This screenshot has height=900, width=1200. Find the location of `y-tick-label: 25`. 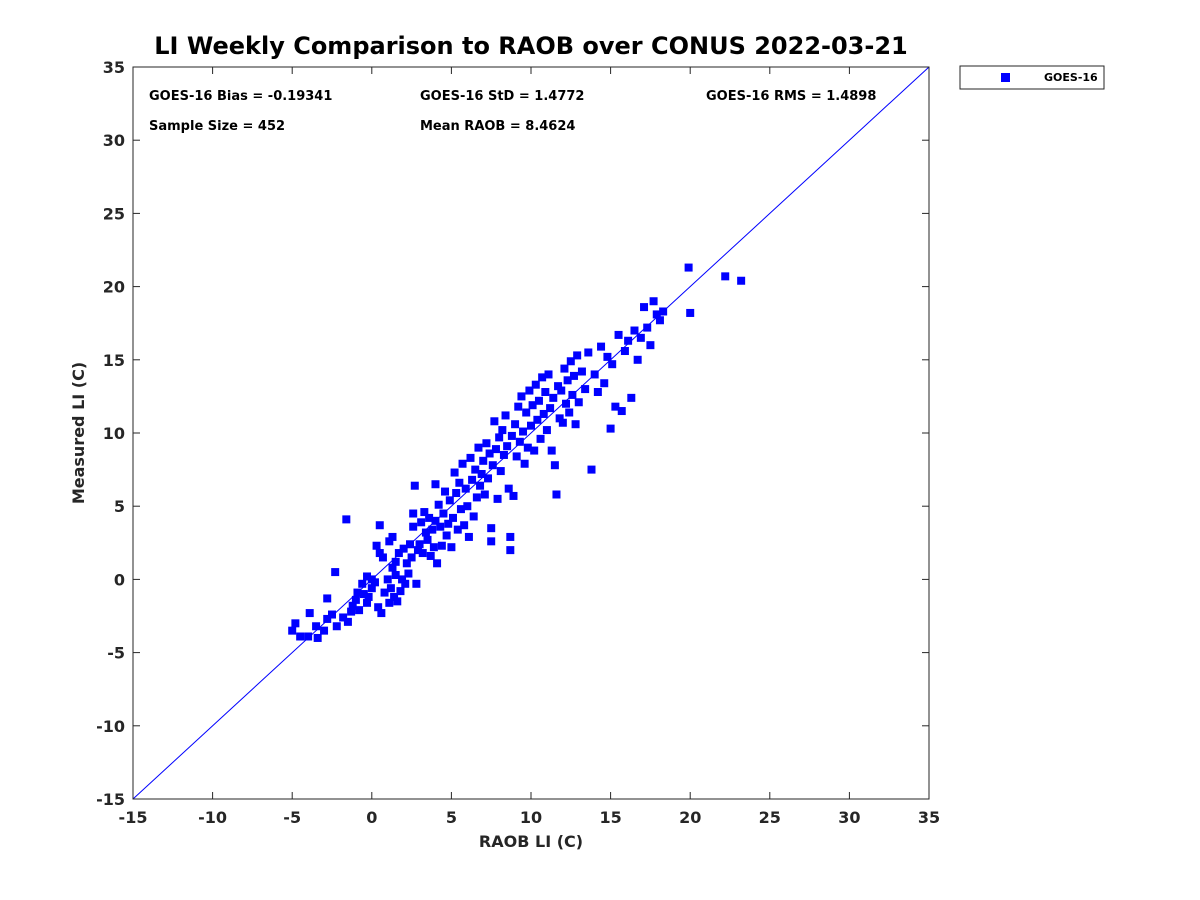

y-tick-label: 25 is located at coordinates (114, 213).